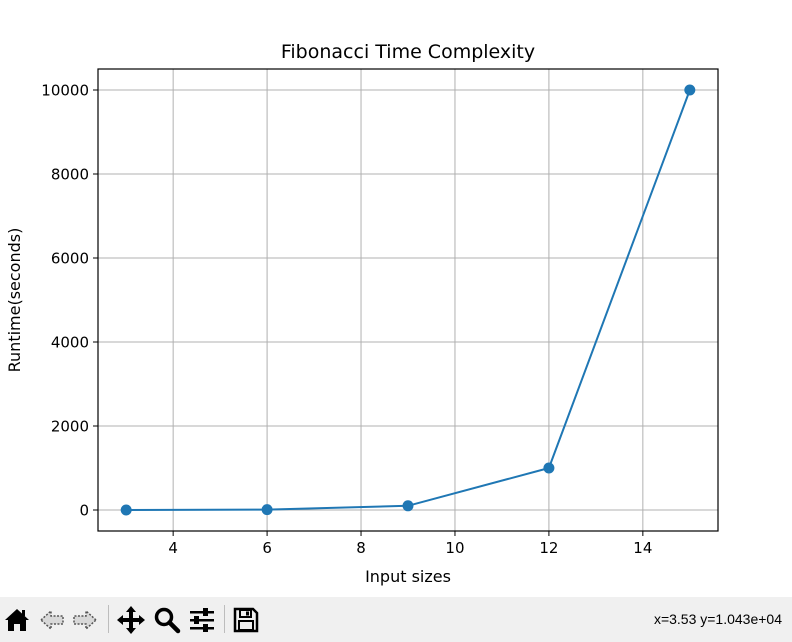 The height and width of the screenshot is (642, 792). I want to click on arrow-left-icon, so click(51, 620).